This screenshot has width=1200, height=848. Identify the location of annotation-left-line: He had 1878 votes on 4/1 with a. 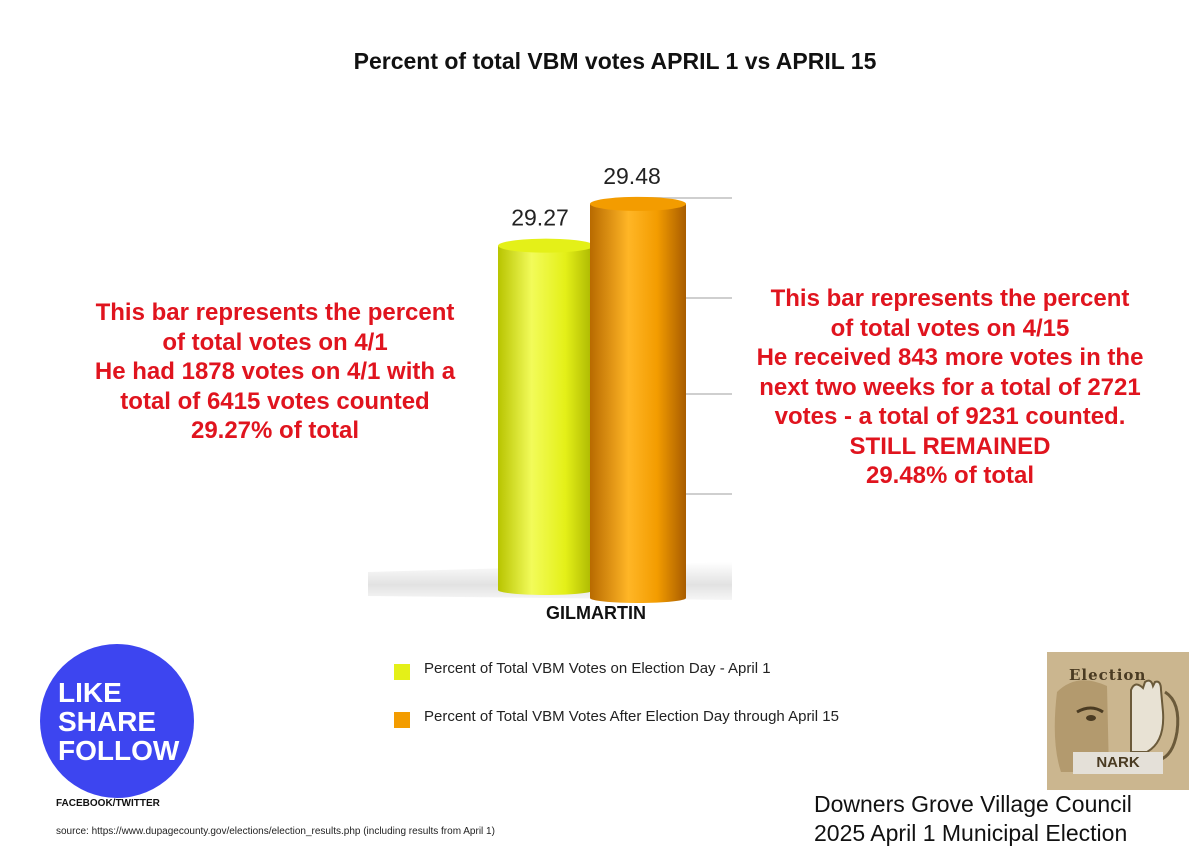
(275, 371).